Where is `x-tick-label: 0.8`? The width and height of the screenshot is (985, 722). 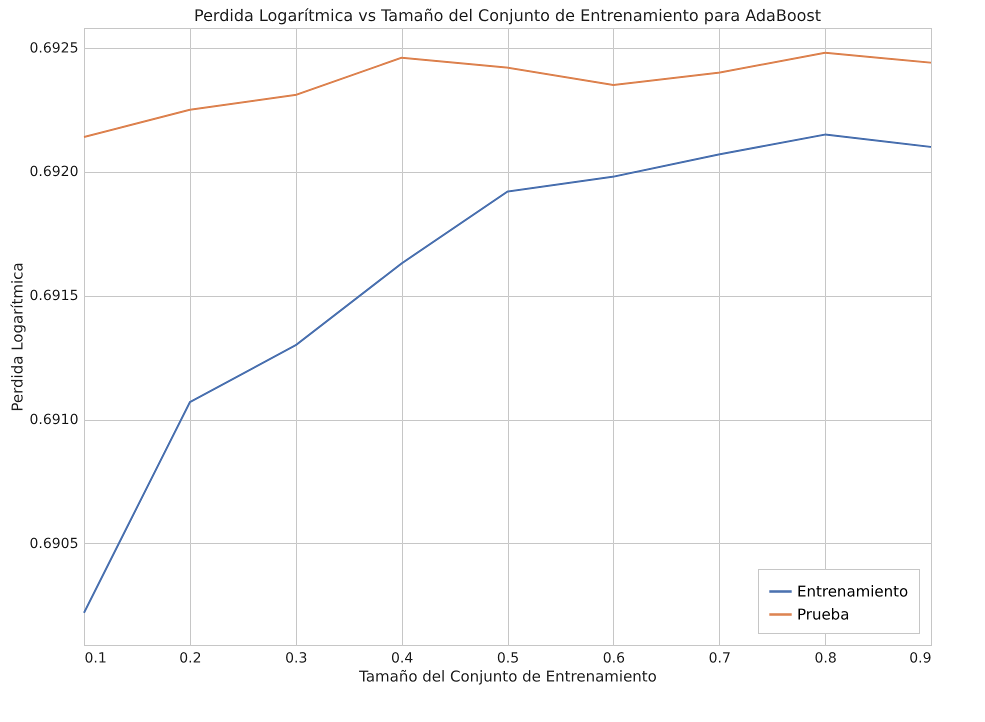
x-tick-label: 0.8 is located at coordinates (825, 658).